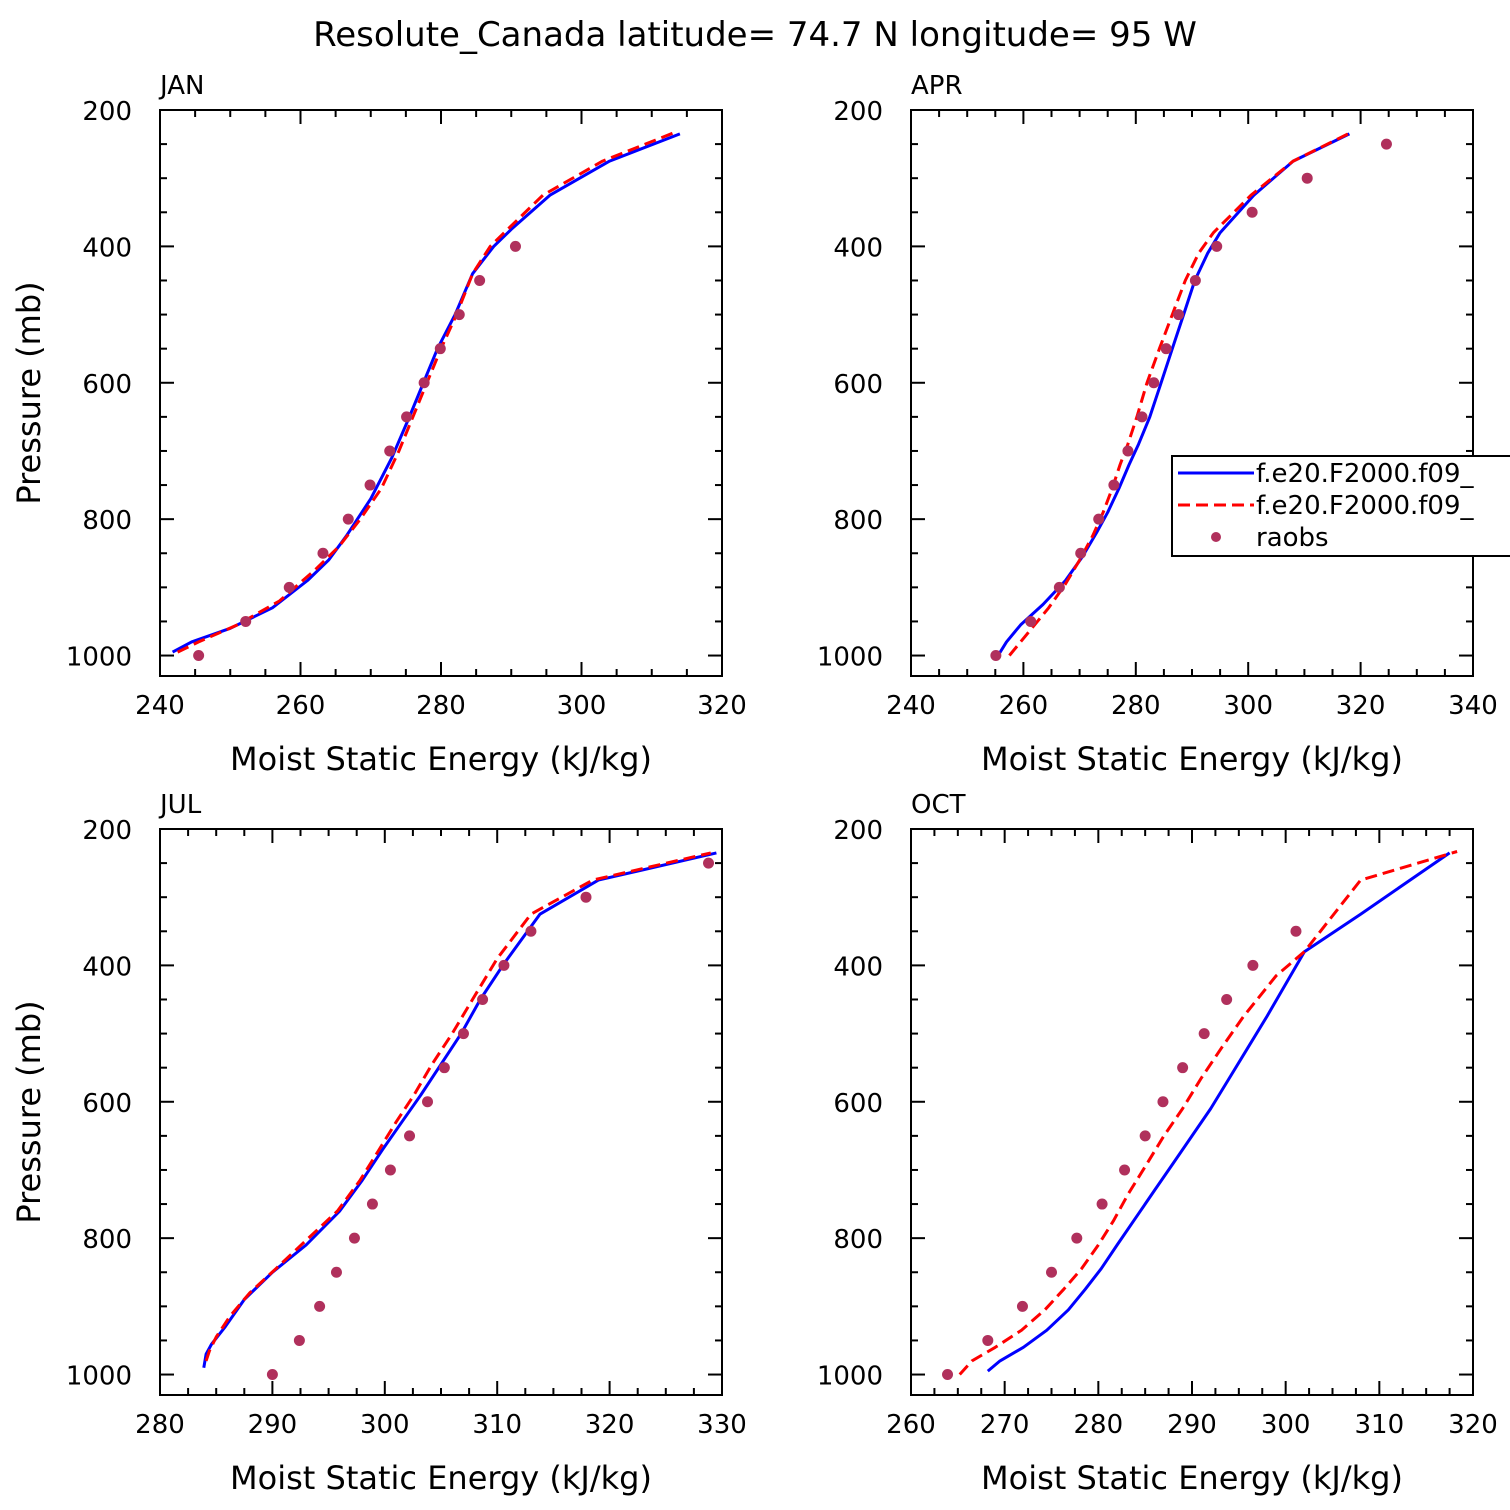 This screenshot has width=1510, height=1510. Describe the element at coordinates (858, 967) in the screenshot. I see `panel-oct-ytick-label: 400` at that location.